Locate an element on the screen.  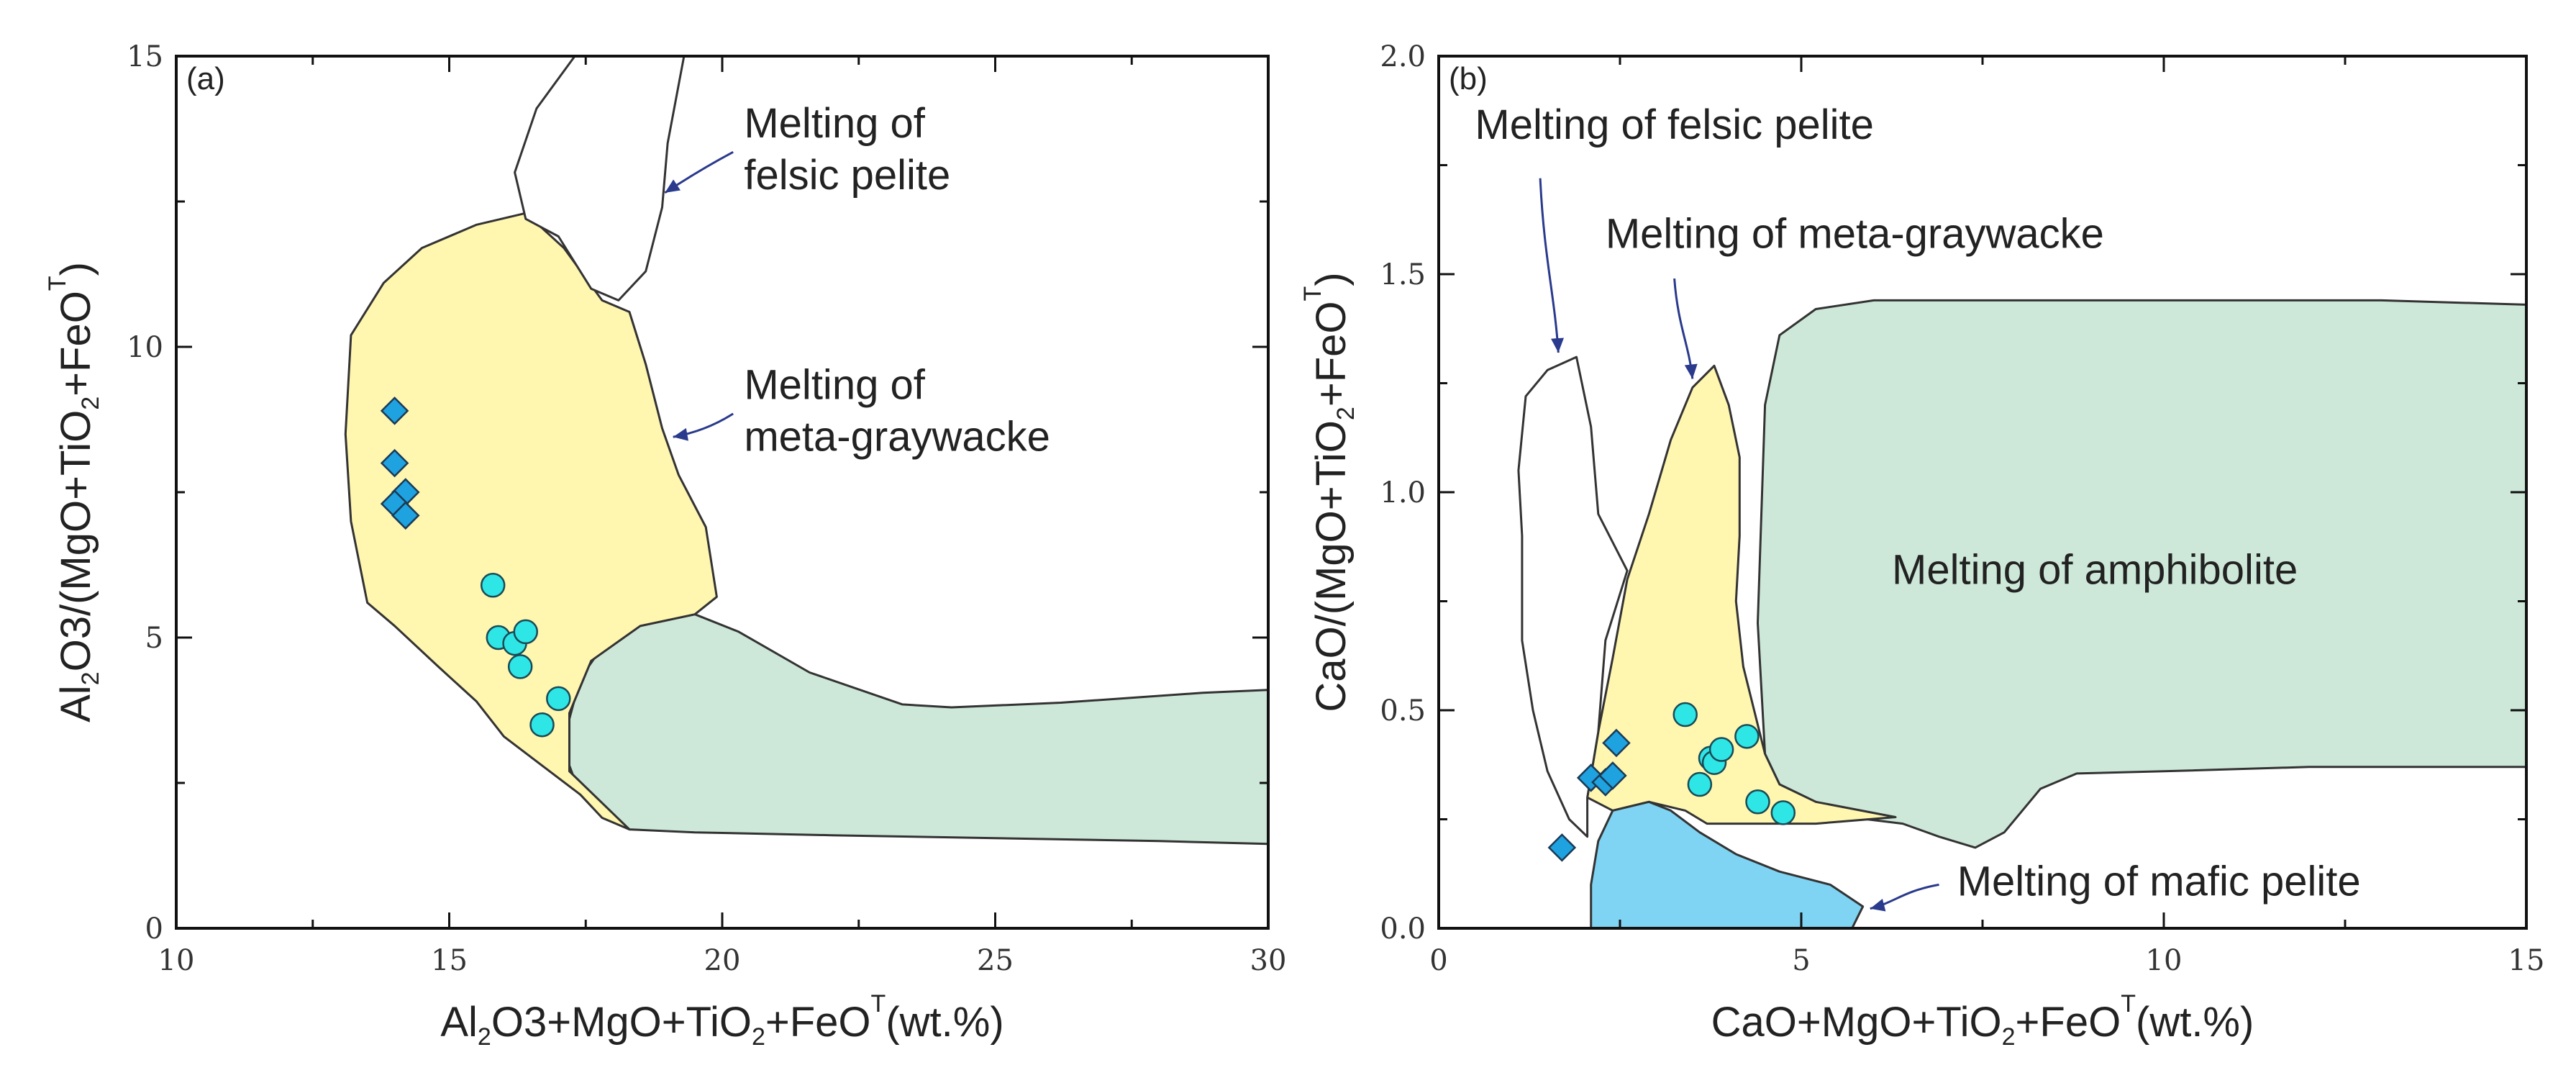
y-axis-title-a: Al2O3/(MgO+TiO2+FeOT) is located at coordinates (74, 492).